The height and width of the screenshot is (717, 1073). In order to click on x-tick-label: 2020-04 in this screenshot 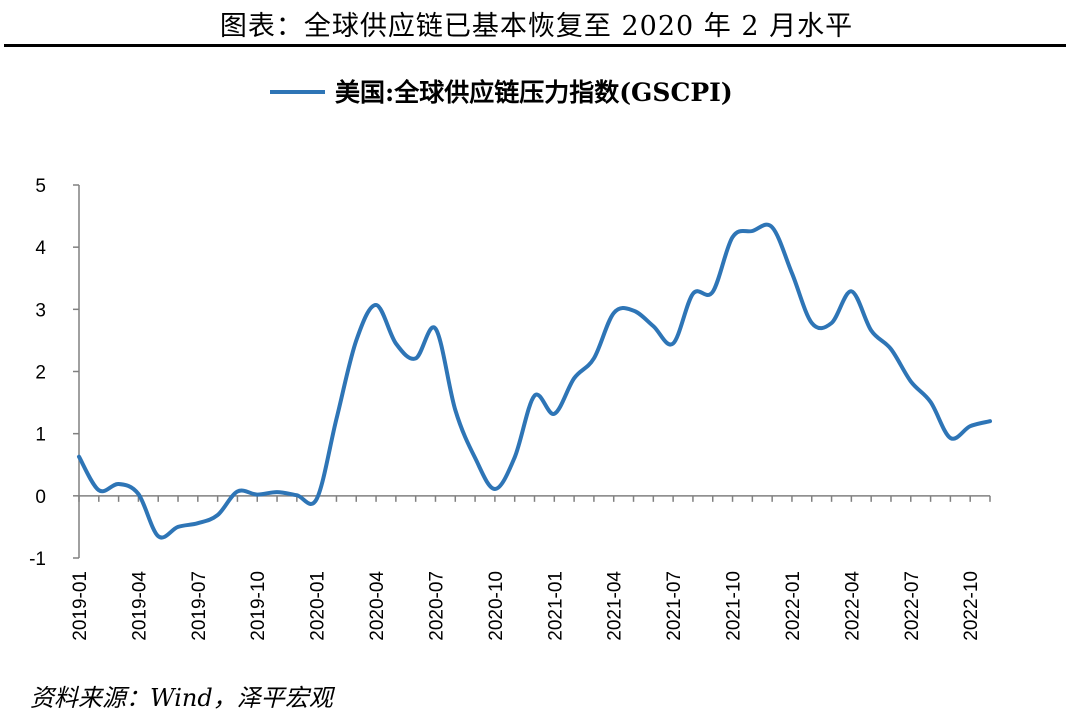, I will do `click(377, 606)`.